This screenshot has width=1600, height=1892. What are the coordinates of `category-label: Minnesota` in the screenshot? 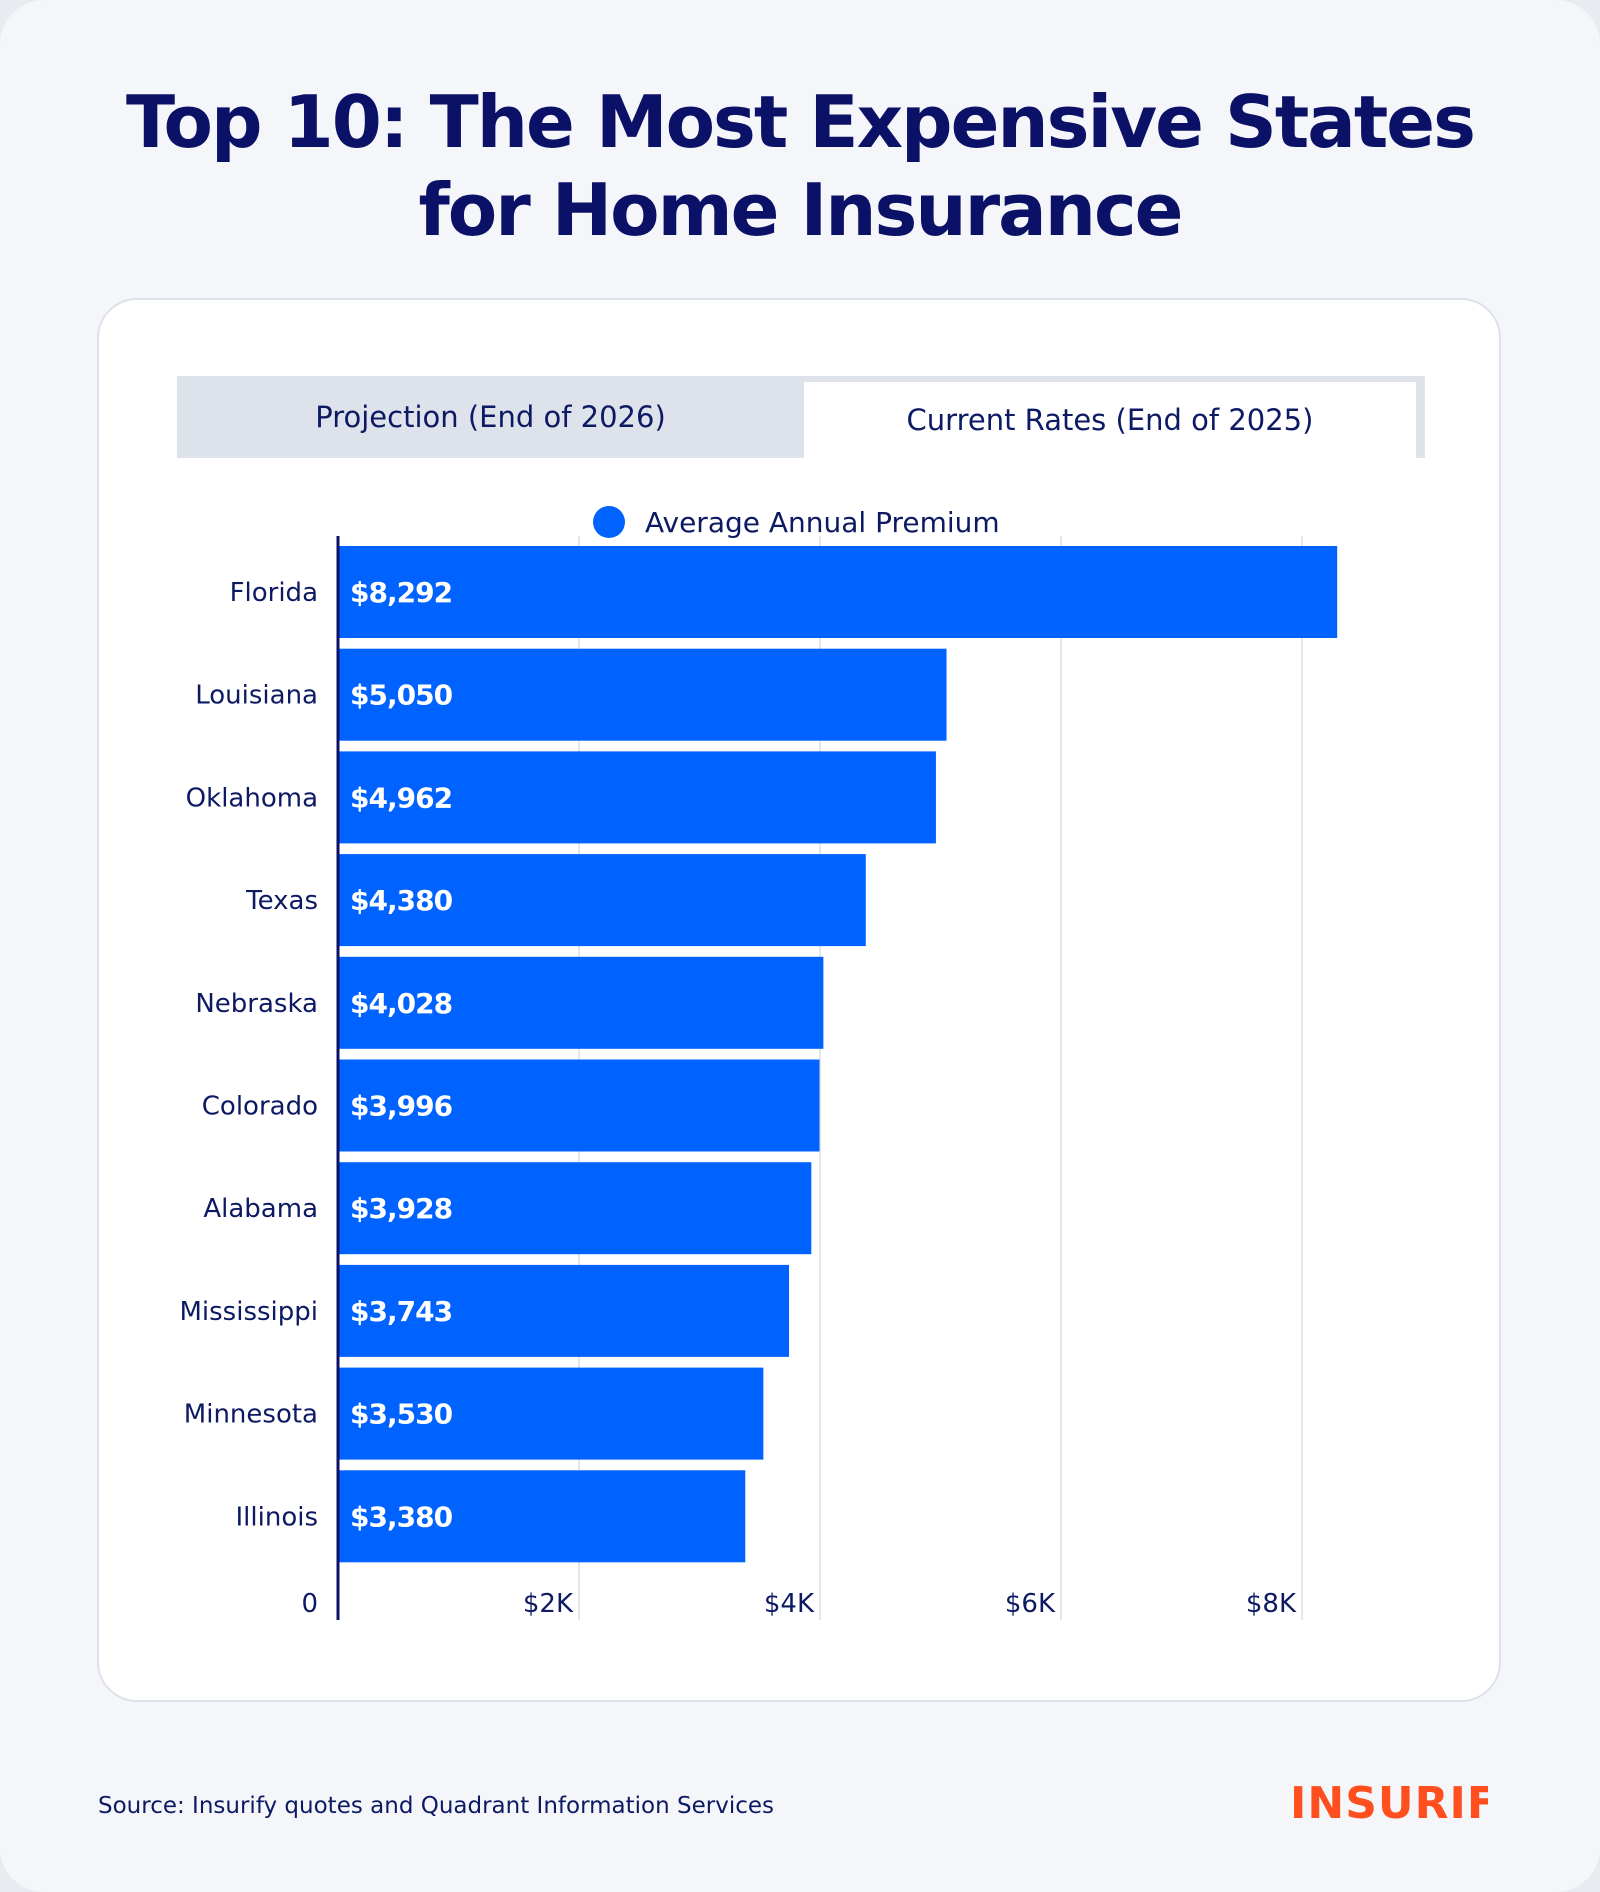 It's located at (251, 1415).